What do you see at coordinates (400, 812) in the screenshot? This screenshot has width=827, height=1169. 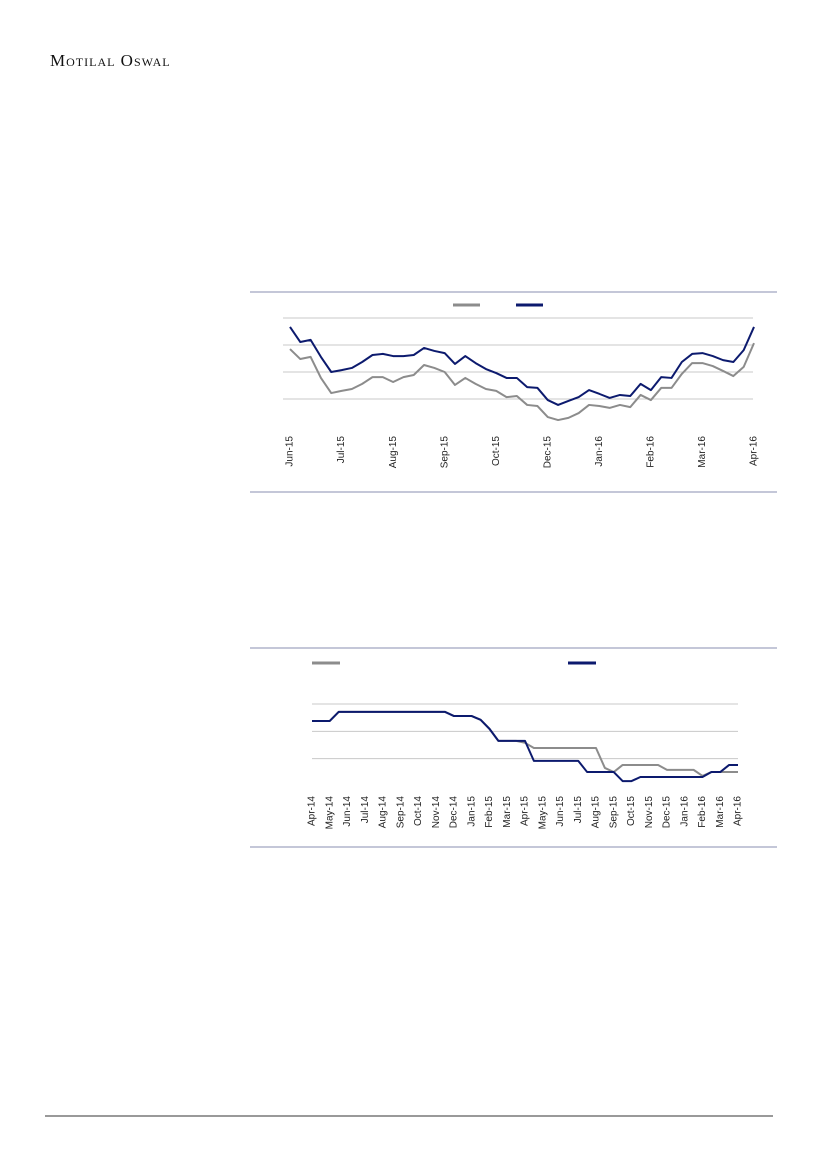 I see `x-tick-label: Sep-14` at bounding box center [400, 812].